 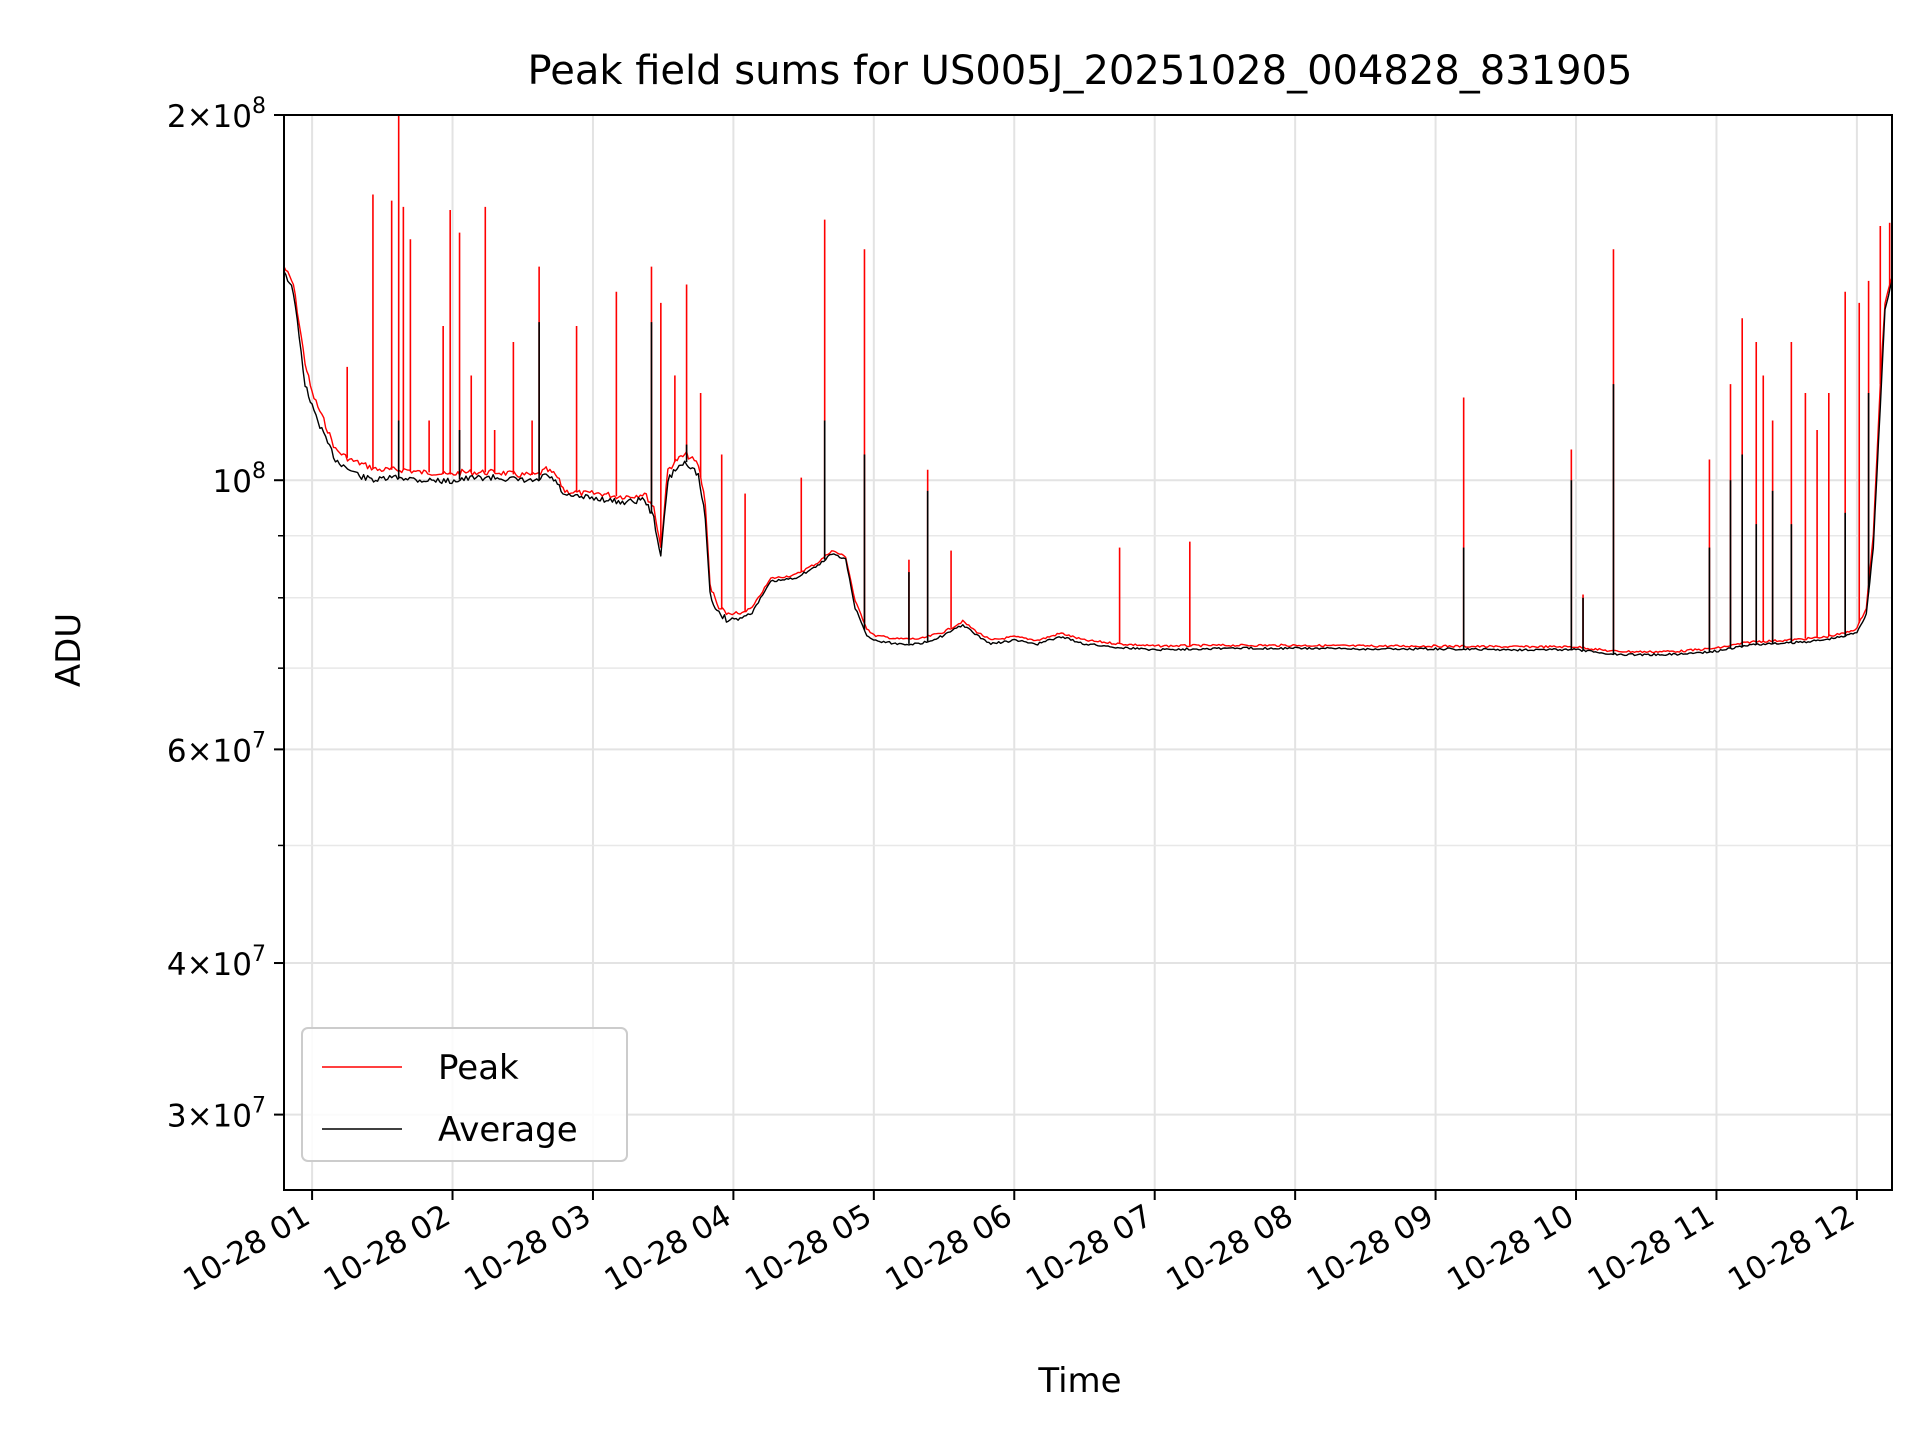 What do you see at coordinates (216, 748) in the screenshot?
I see `y-tick-label: 6×107` at bounding box center [216, 748].